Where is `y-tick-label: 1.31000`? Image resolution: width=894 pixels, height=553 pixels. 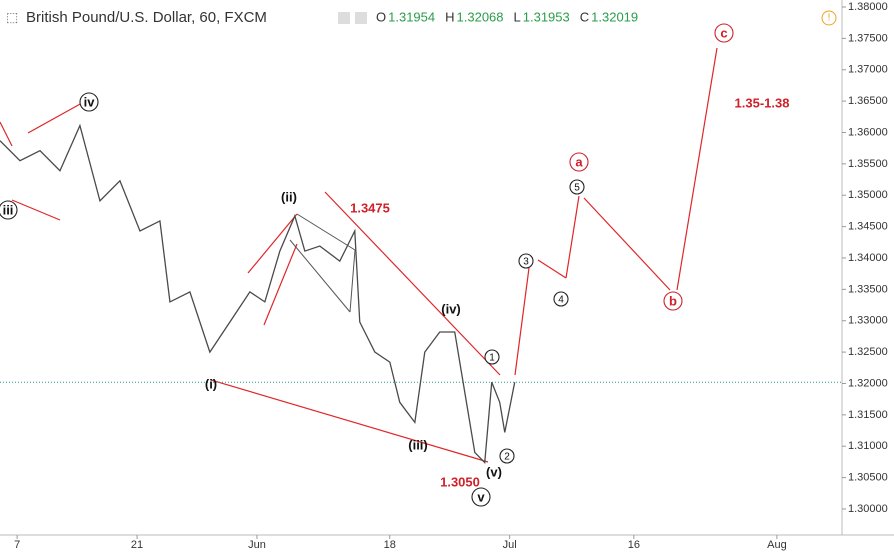 y-tick-label: 1.31000 is located at coordinates (868, 446).